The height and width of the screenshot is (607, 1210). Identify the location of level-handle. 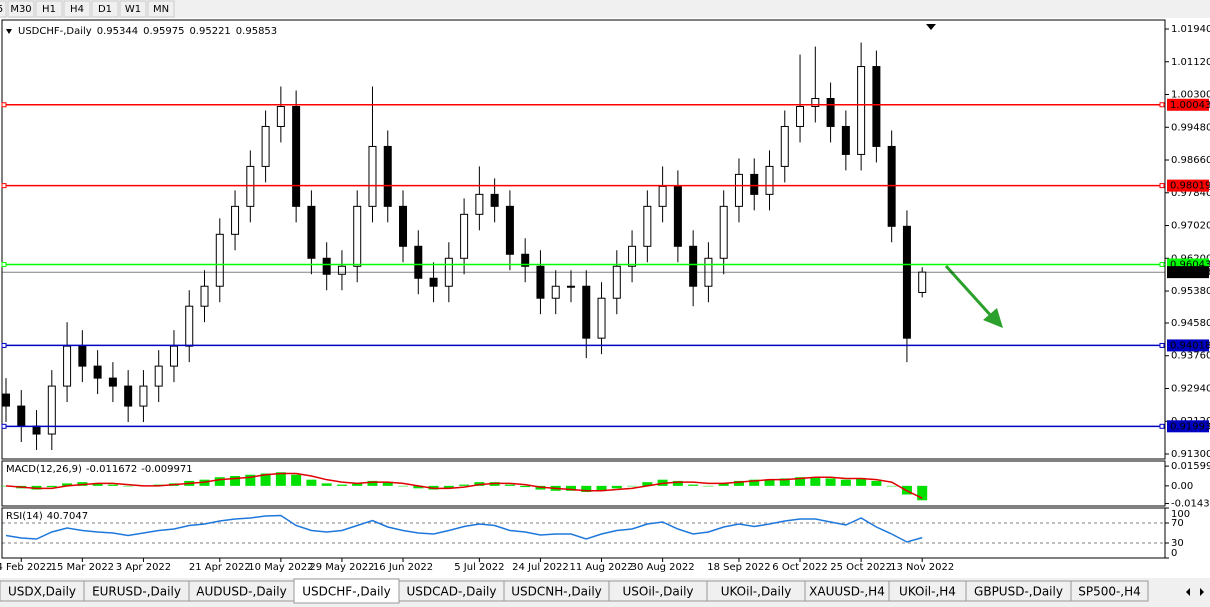
(4, 426).